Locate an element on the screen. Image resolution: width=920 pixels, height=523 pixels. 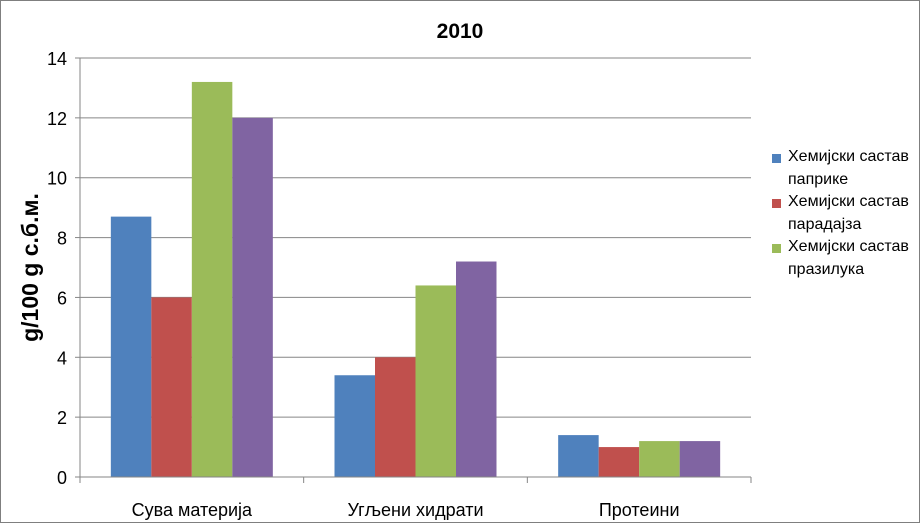
y-tick-label: 8 is located at coordinates (62, 239).